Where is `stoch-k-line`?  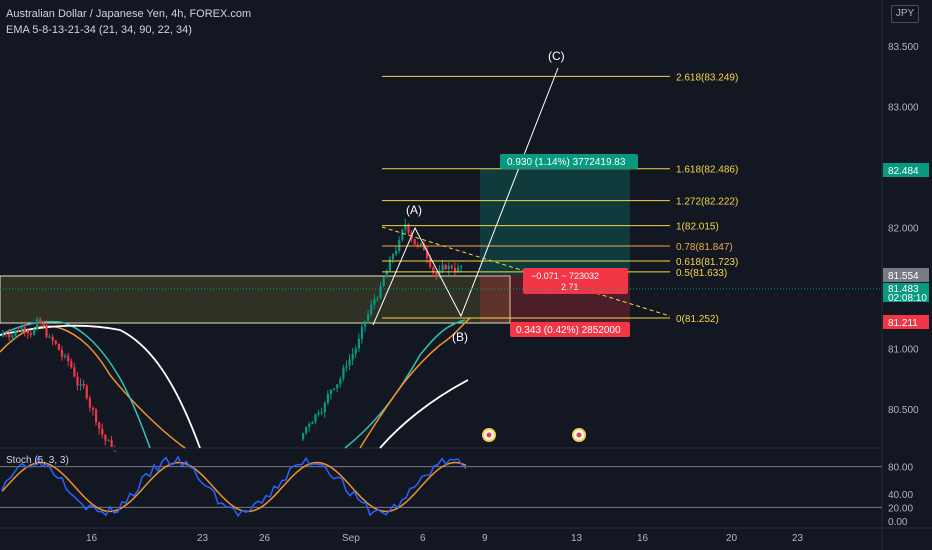 stoch-k-line is located at coordinates (234, 486).